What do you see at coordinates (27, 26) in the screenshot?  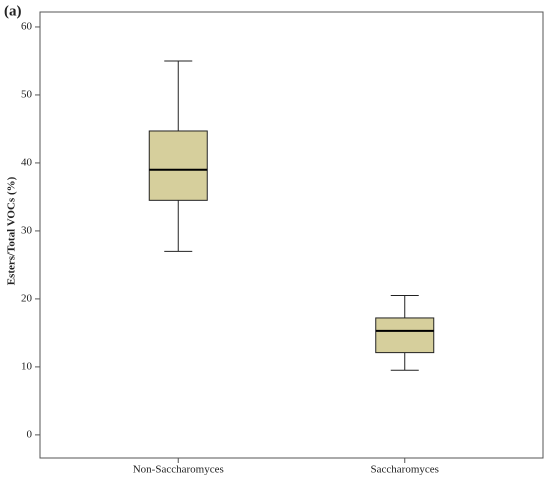 I see `y-tick-label: 60` at bounding box center [27, 26].